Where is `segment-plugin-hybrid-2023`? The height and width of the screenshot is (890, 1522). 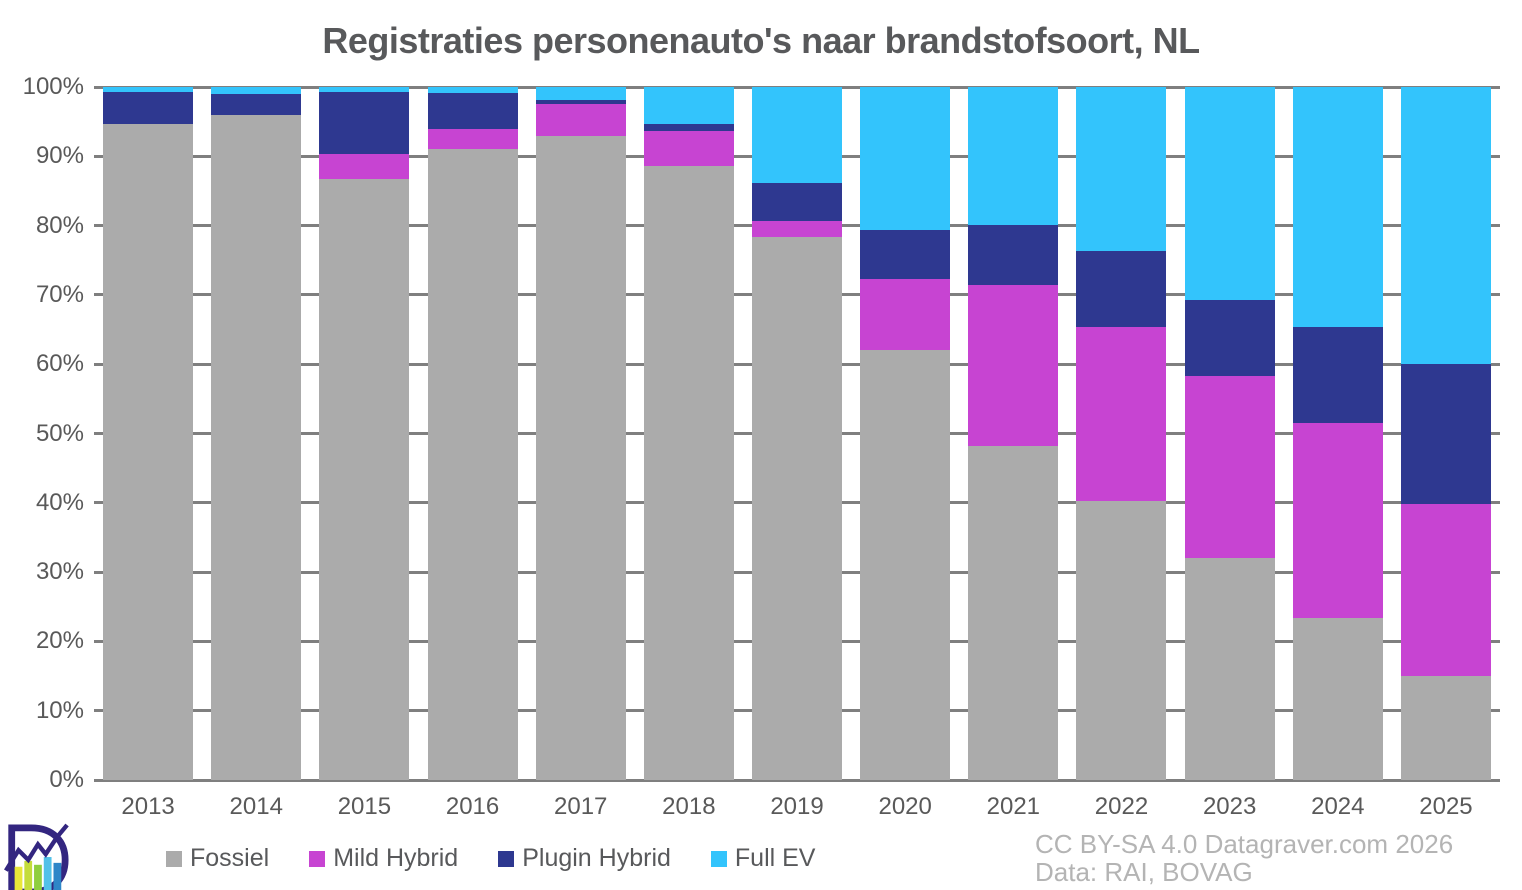
segment-plugin-hybrid-2023 is located at coordinates (1229, 338).